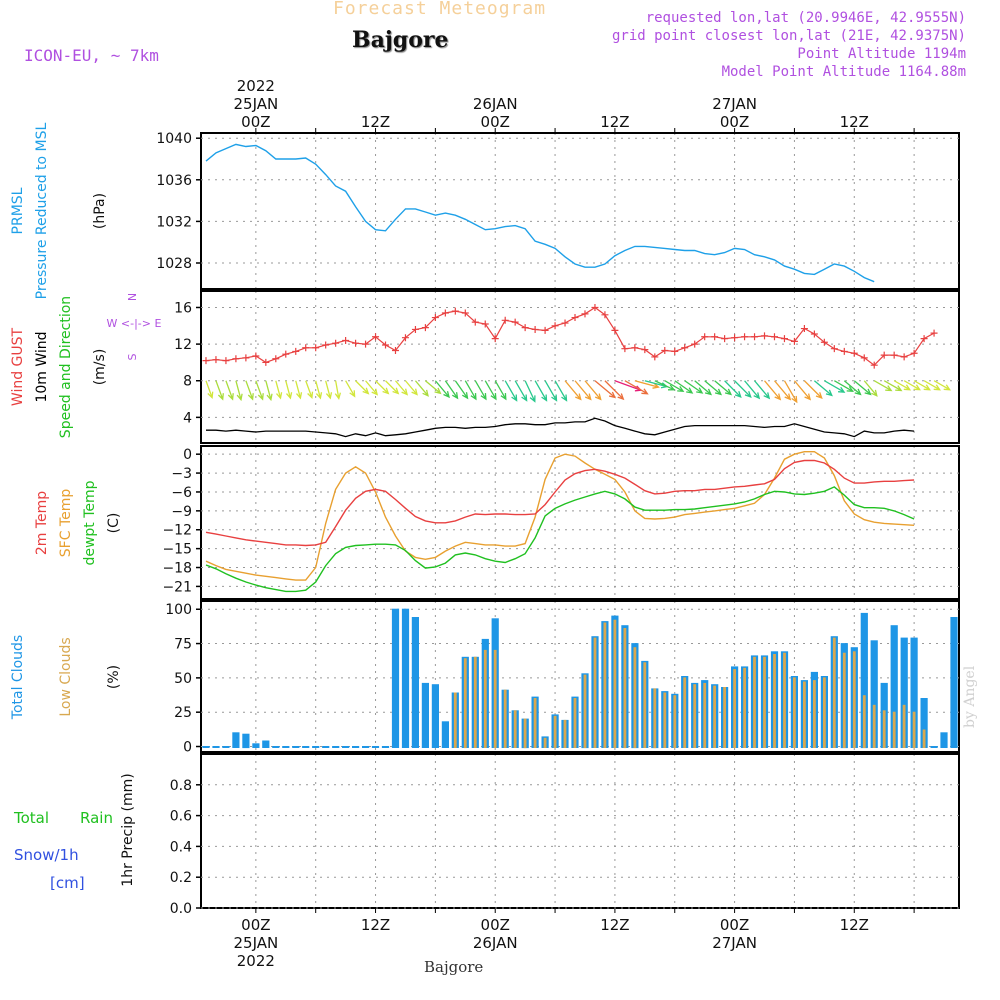 The height and width of the screenshot is (1000, 1000). Describe the element at coordinates (18, 366) in the screenshot. I see `ylabel-wind-gust: Wind GUST` at that location.